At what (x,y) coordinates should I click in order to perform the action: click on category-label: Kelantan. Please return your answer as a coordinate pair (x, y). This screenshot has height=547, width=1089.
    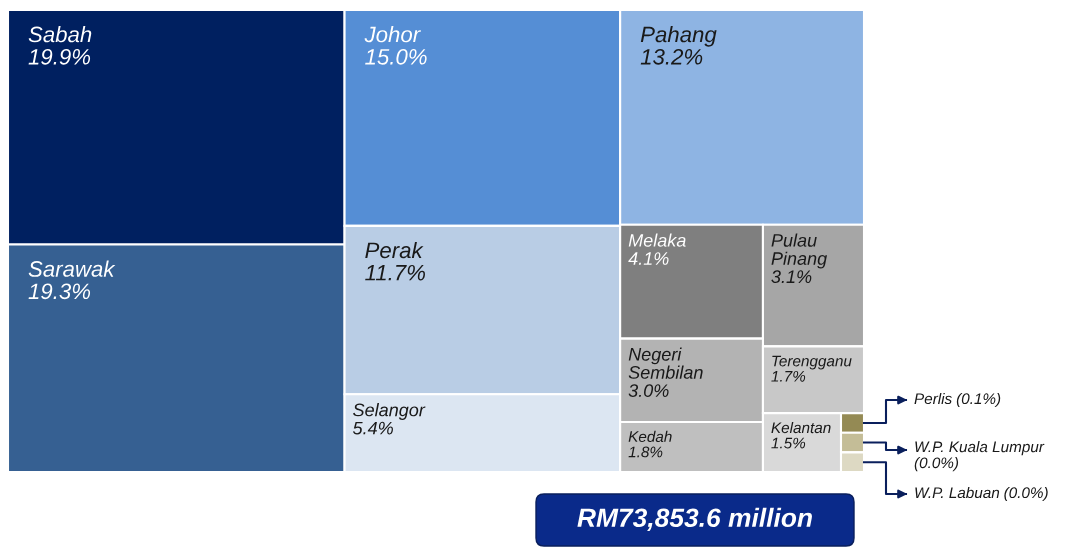
    Looking at the image, I should click on (801, 427).